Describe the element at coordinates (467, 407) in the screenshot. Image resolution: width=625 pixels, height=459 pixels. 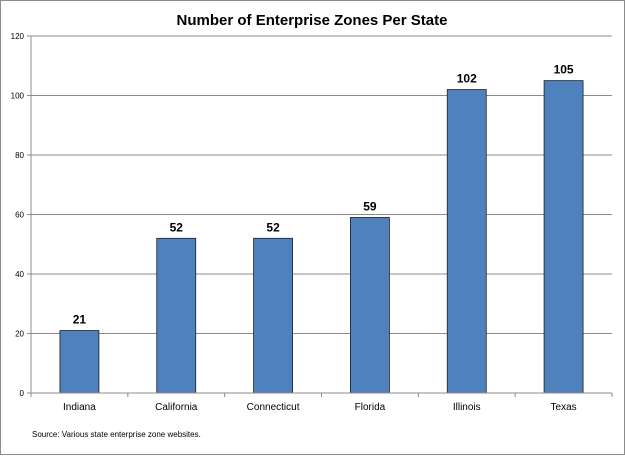
I see `x-tick-label: Illinois` at that location.